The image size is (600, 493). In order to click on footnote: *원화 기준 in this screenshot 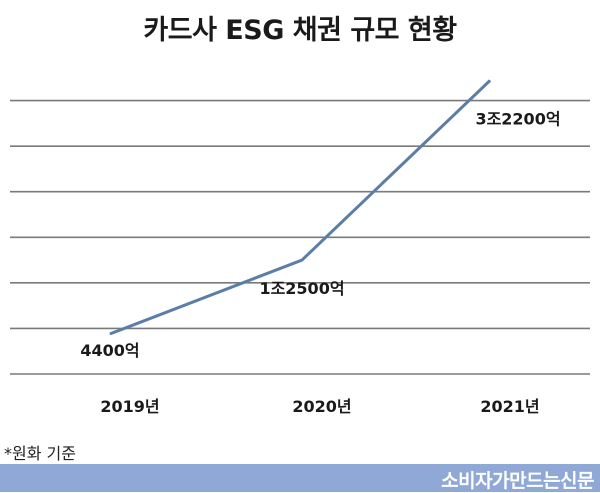, I will do `click(40, 453)`.